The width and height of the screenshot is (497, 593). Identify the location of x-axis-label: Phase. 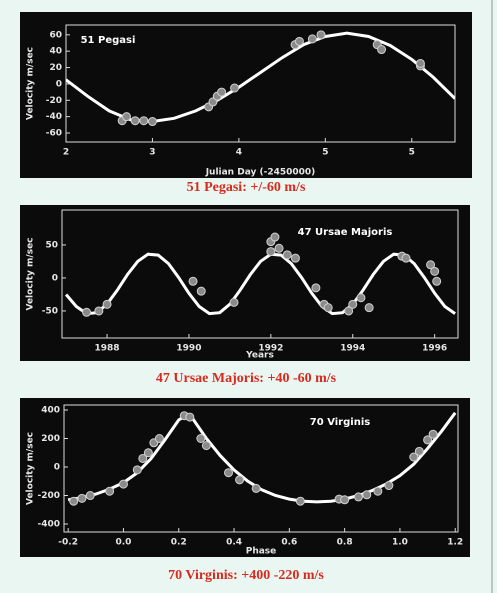
(261, 552).